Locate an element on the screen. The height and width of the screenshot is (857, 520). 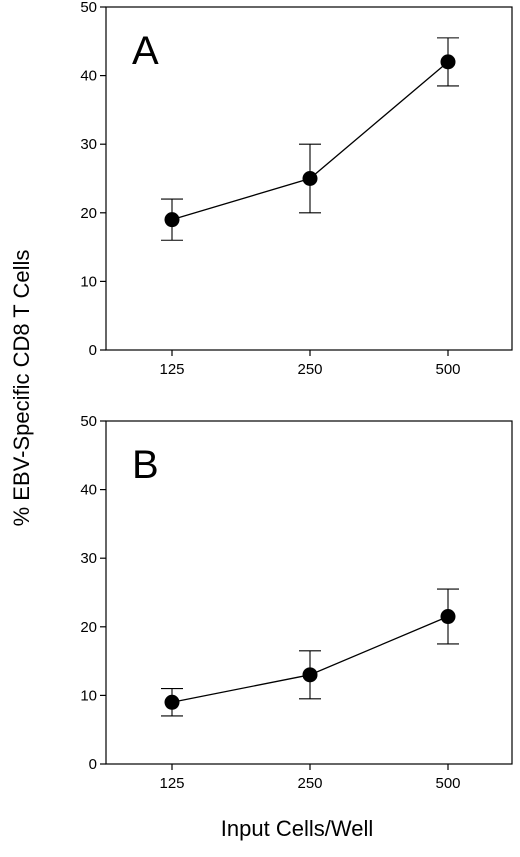
panel-a-label: A is located at coordinates (145, 51).